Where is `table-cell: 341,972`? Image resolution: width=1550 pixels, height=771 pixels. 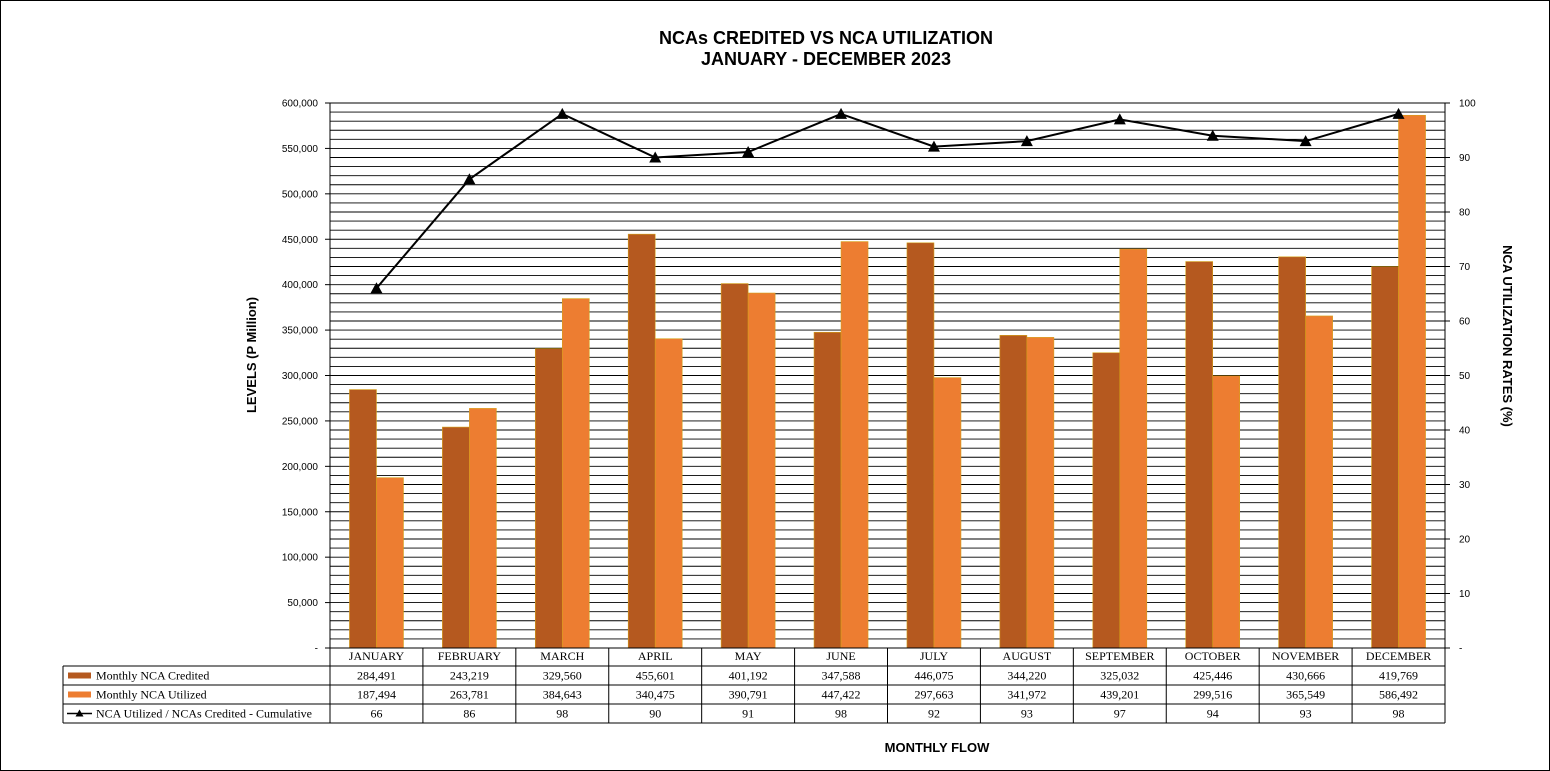 table-cell: 341,972 is located at coordinates (1026, 695).